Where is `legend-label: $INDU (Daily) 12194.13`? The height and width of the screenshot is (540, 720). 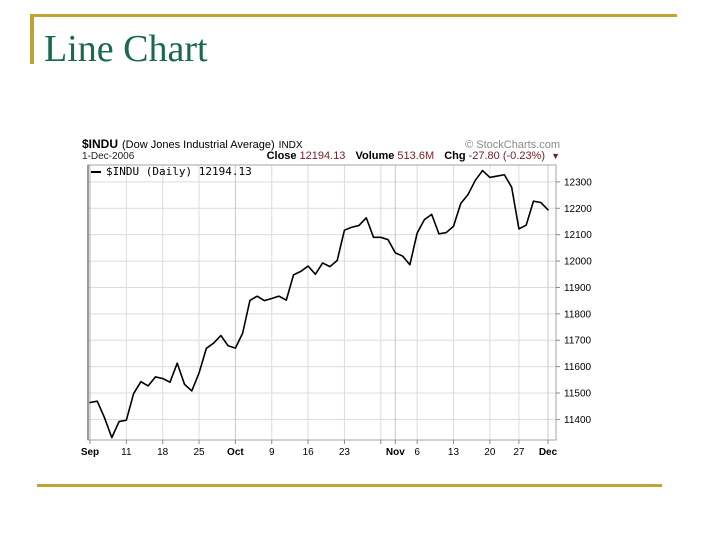 legend-label: $INDU (Daily) 12194.13 is located at coordinates (179, 171).